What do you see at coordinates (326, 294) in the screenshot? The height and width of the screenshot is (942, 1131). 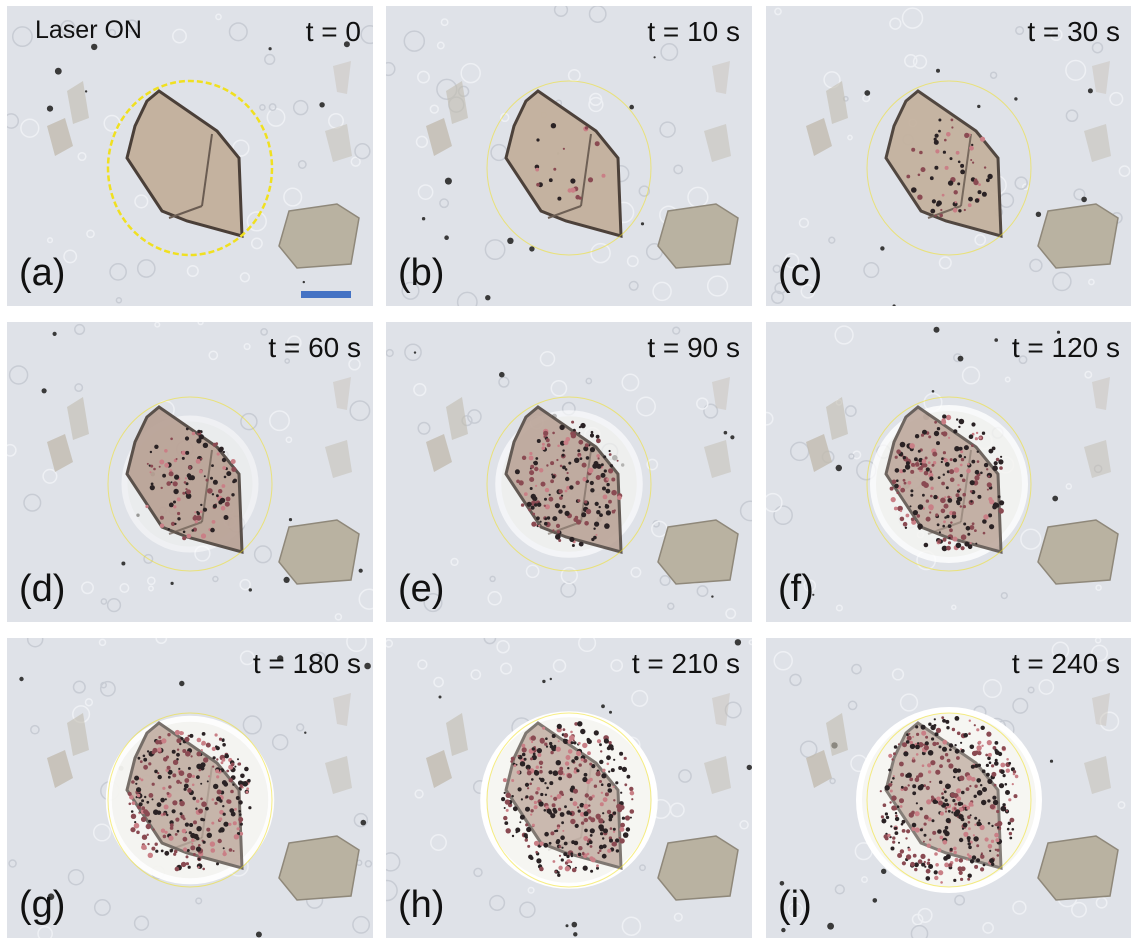 I see `scale-bar` at bounding box center [326, 294].